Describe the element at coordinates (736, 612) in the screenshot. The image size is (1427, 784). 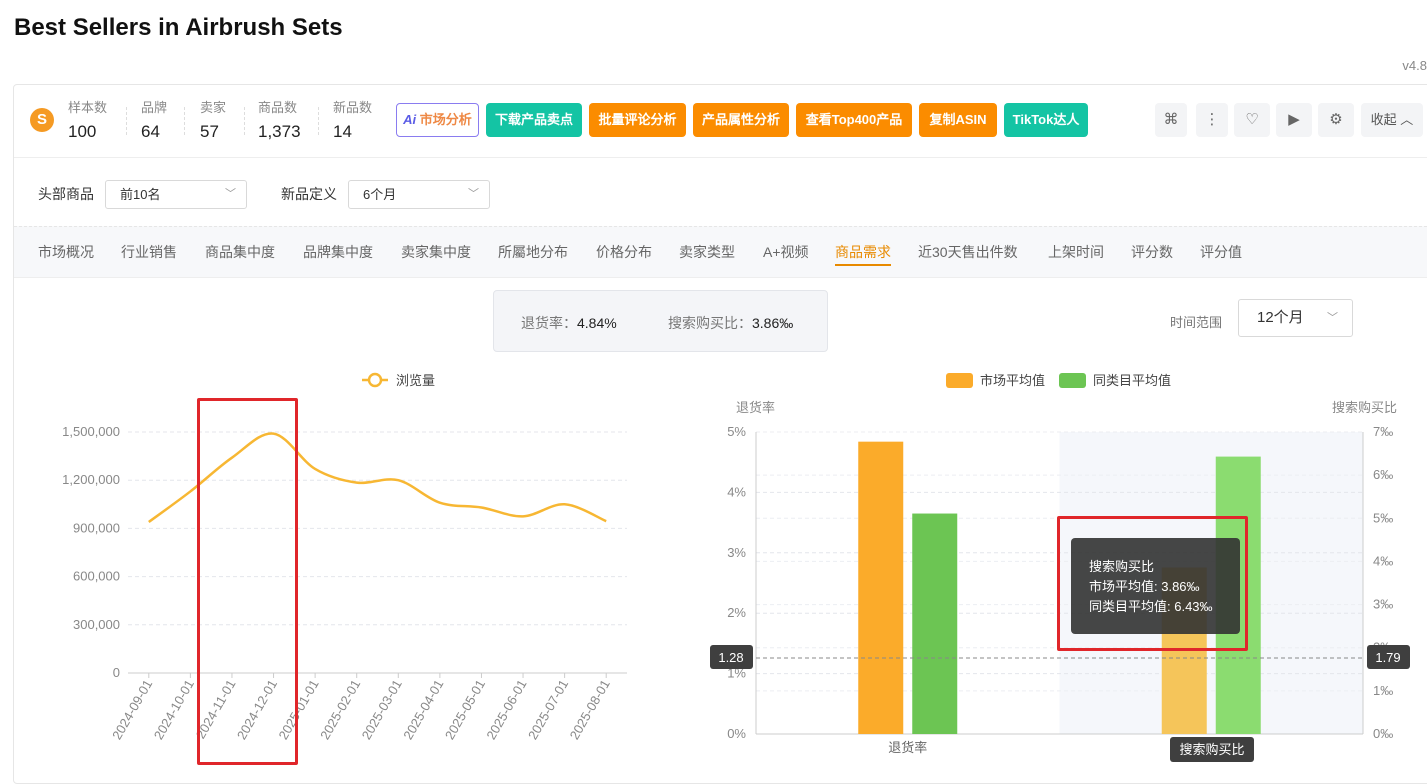
I see `left-y-tick-label: 2%` at that location.